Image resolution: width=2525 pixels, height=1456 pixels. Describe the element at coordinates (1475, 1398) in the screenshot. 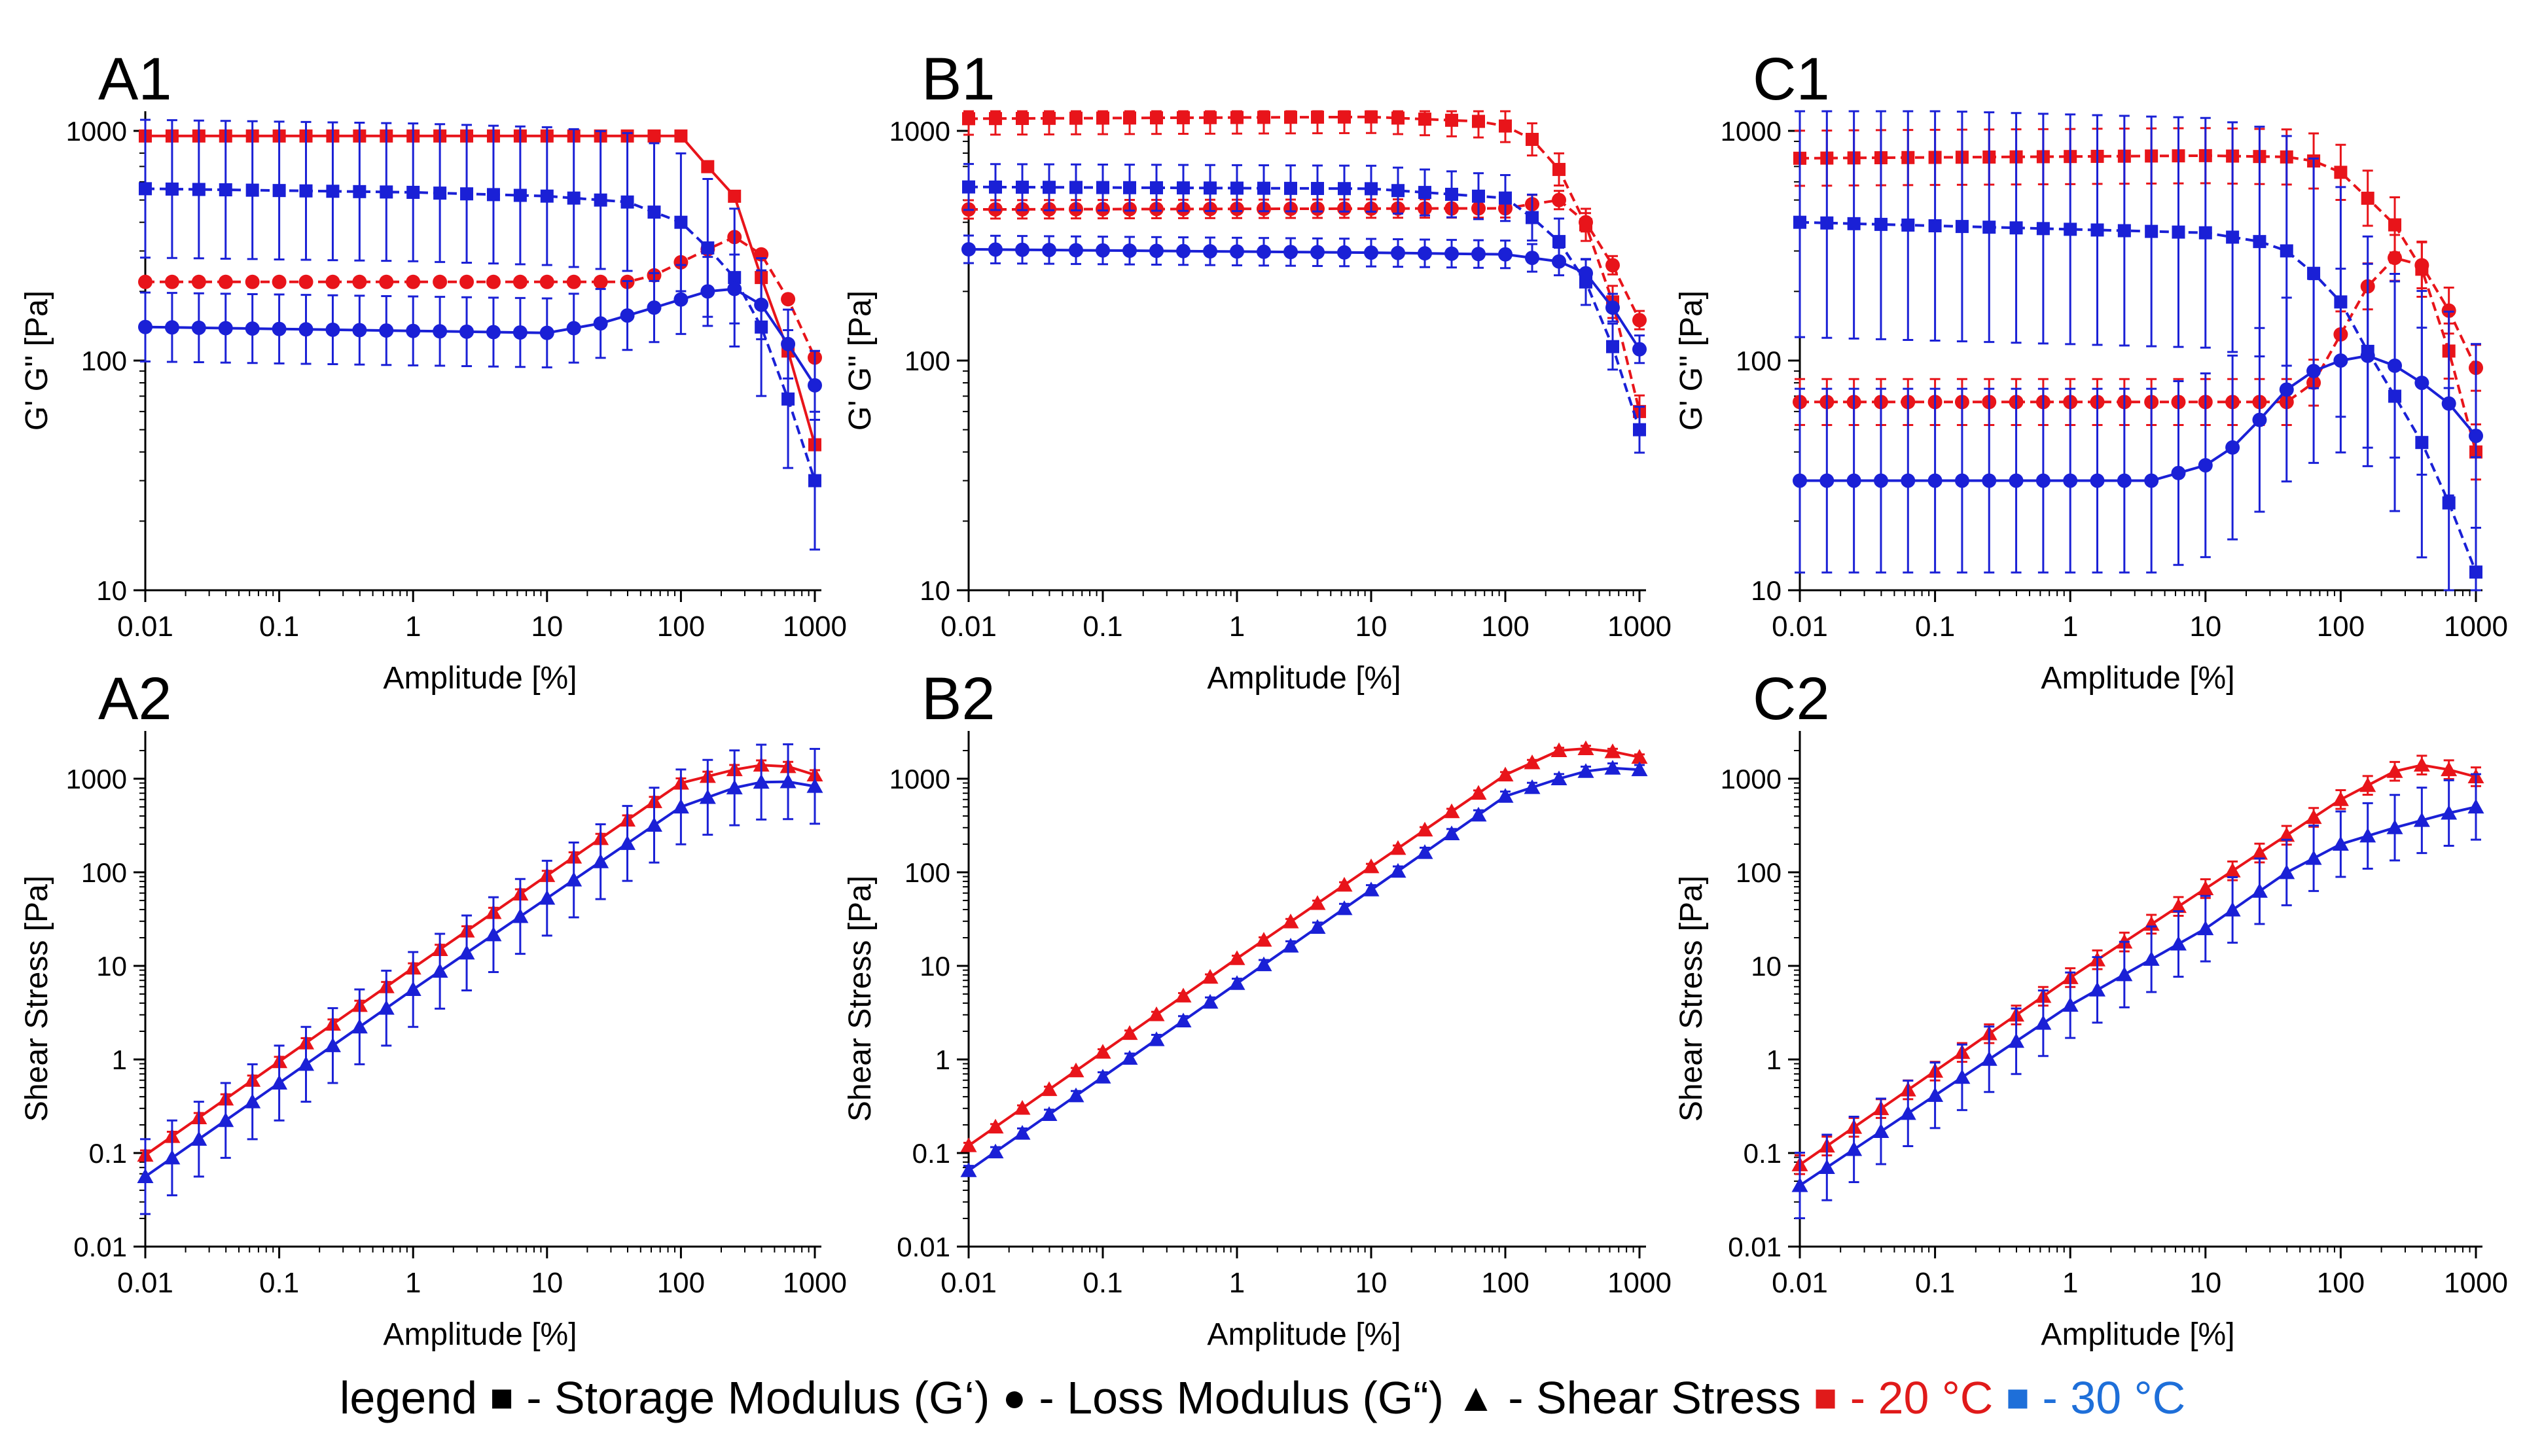

I see `triangle-marker-icon: ▲` at that location.